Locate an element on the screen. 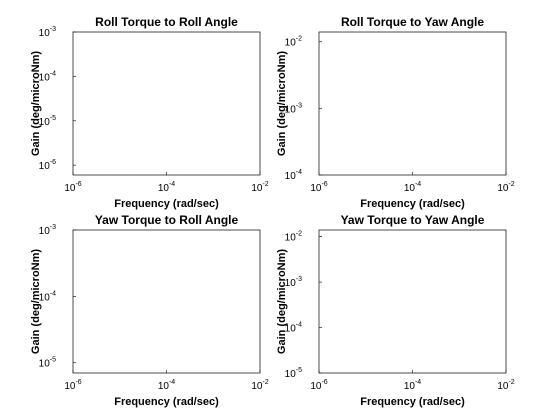 The height and width of the screenshot is (420, 560). chart-title: Yaw Torque to Roll Angle is located at coordinates (167, 220).